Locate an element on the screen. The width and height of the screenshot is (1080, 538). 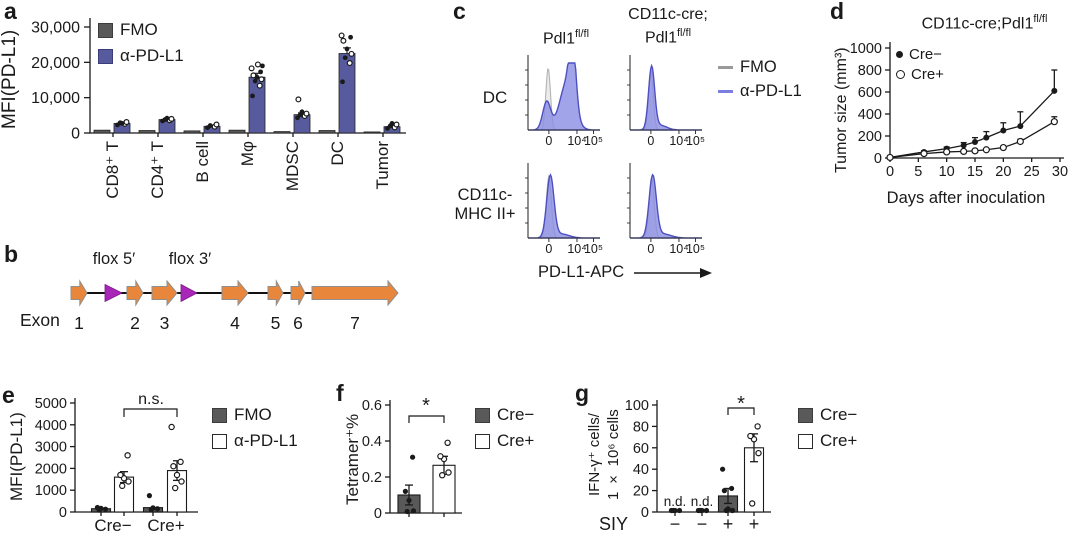
siy-sign-label: − is located at coordinates (675, 524).